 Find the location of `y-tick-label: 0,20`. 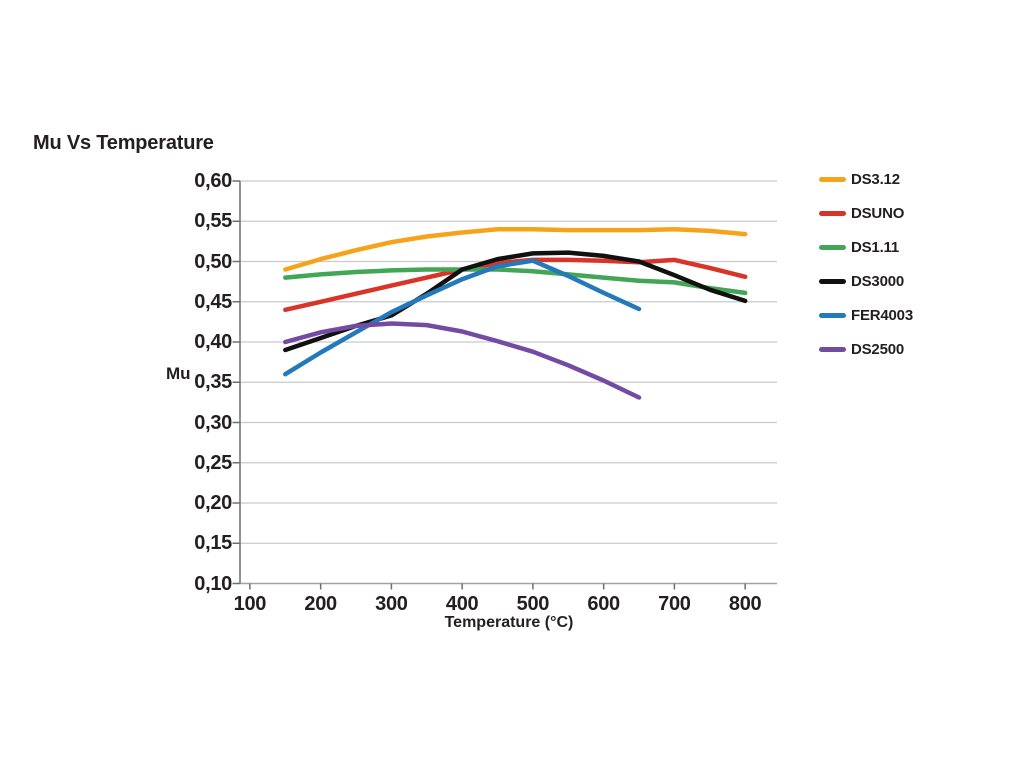

y-tick-label: 0,20 is located at coordinates (213, 503).